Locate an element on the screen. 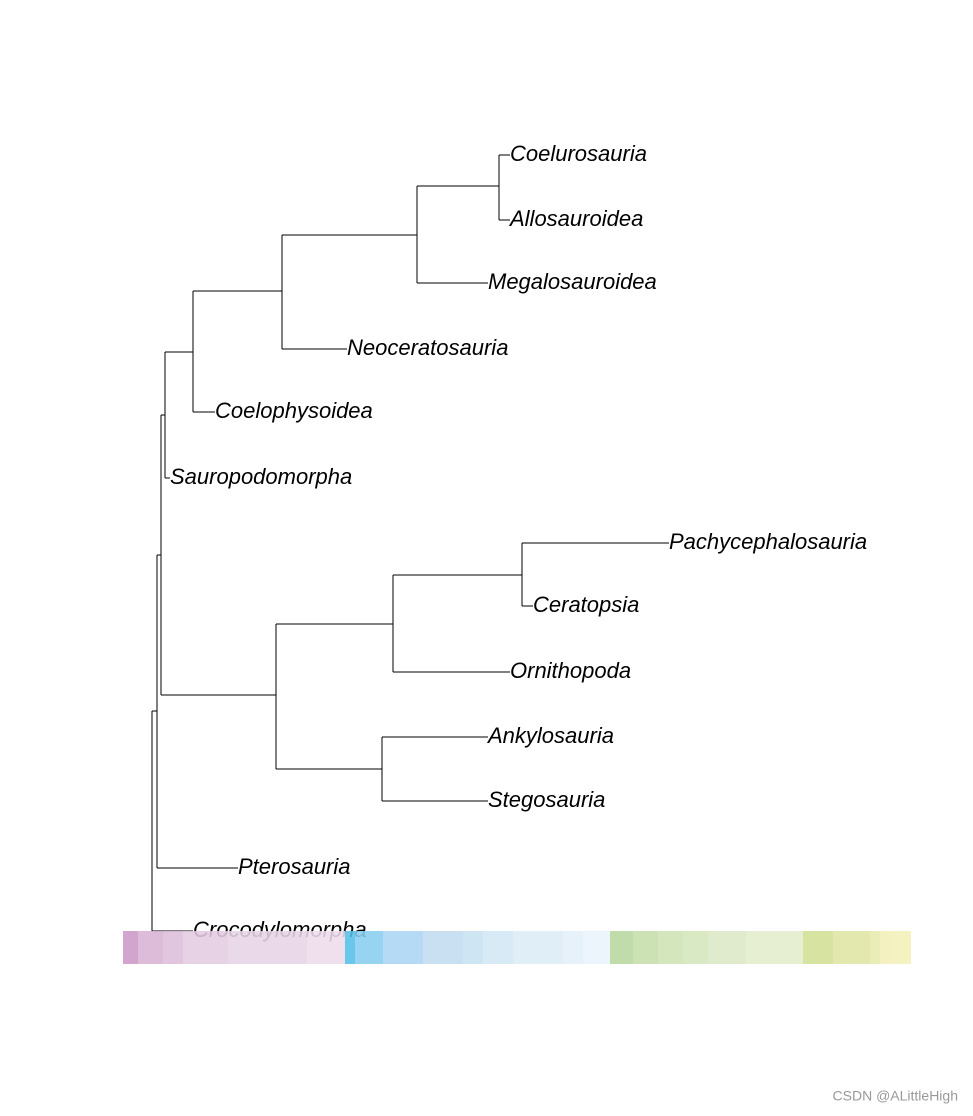 The image size is (973, 1116). leaf-label: Coelurosauria is located at coordinates (578, 153).